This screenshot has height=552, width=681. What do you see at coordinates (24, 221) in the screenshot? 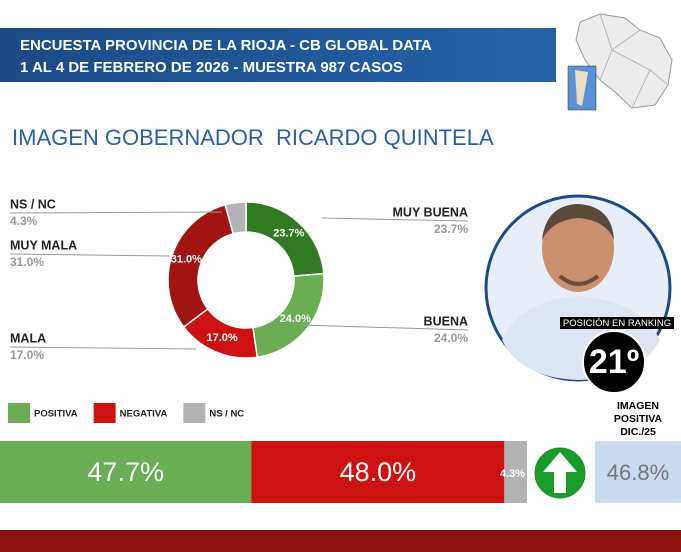
I see `category-value: 4.3%` at bounding box center [24, 221].